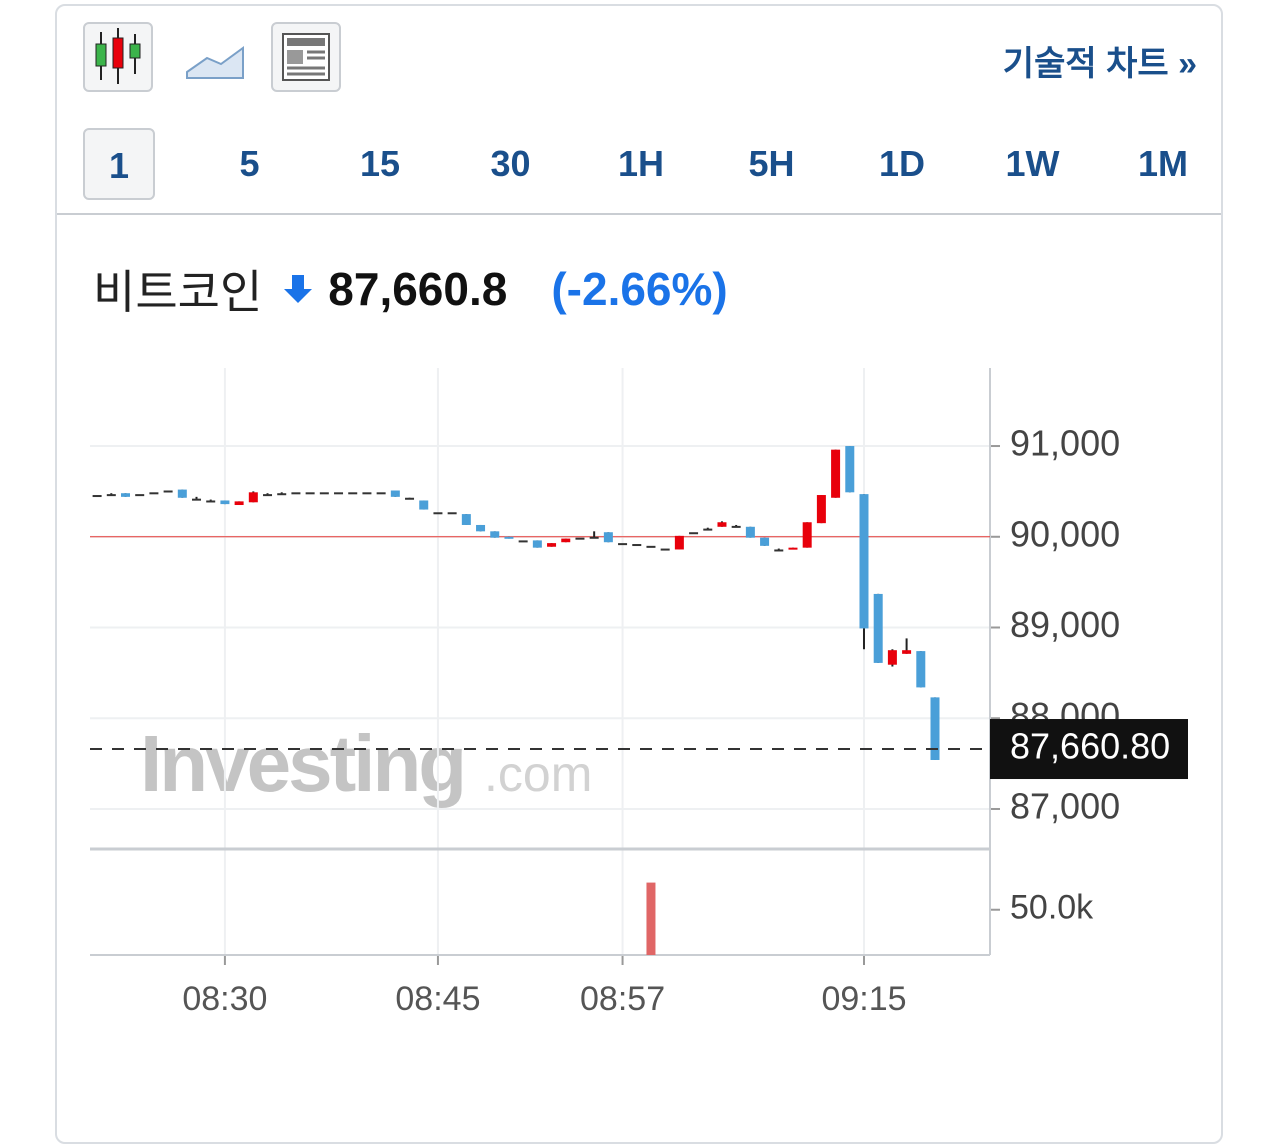 The width and height of the screenshot is (1280, 1144). Describe the element at coordinates (1032, 163) in the screenshot. I see `timeframe-button: 1W` at that location.